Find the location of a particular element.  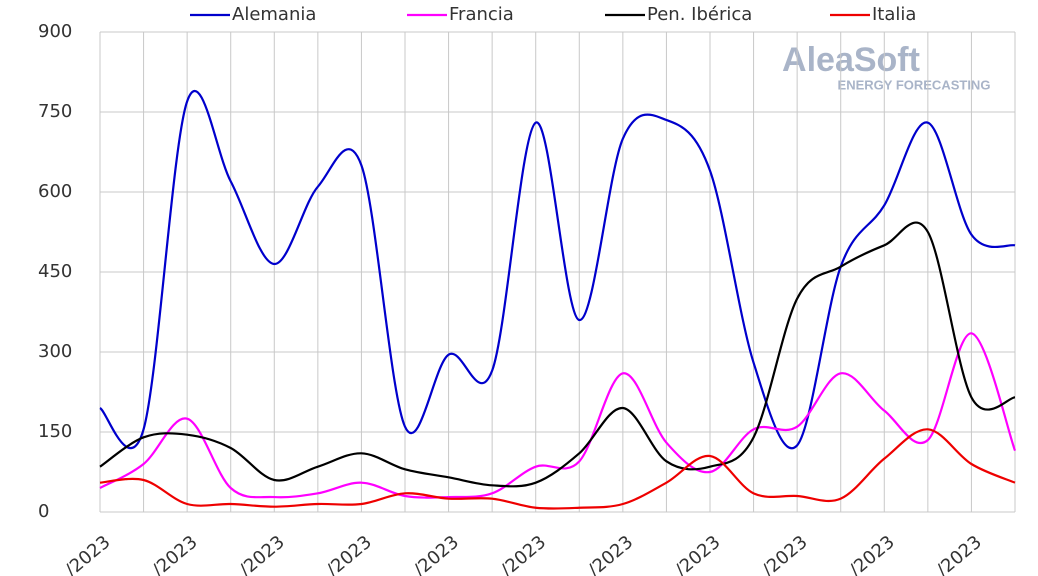

y-tick-label: 450 is located at coordinates (55, 271).